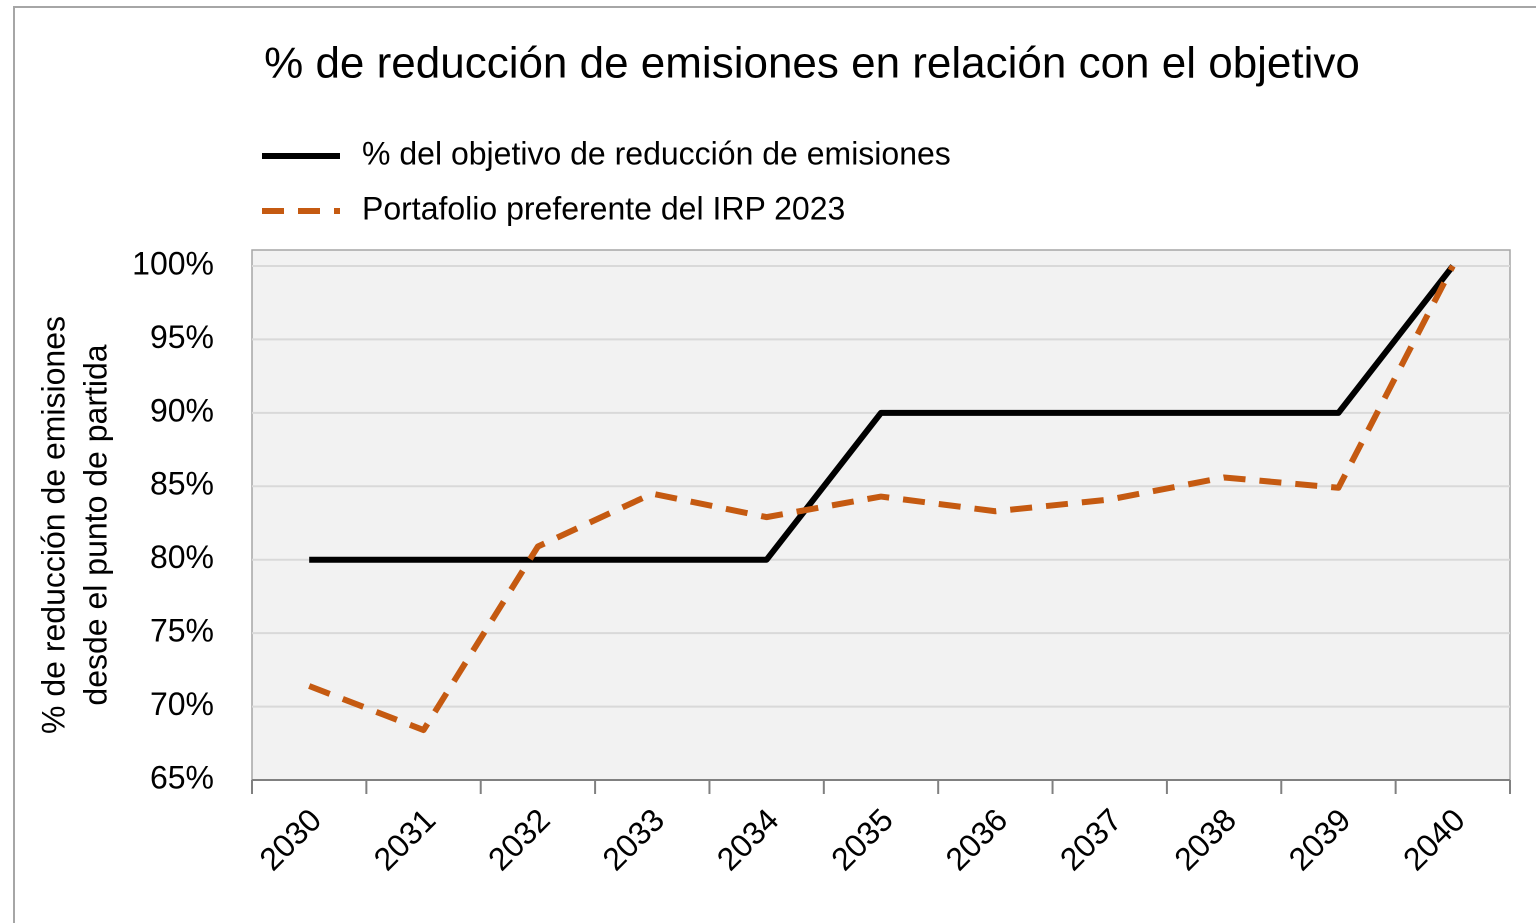  What do you see at coordinates (182, 410) in the screenshot?
I see `y-tick-label: 90%` at bounding box center [182, 410].